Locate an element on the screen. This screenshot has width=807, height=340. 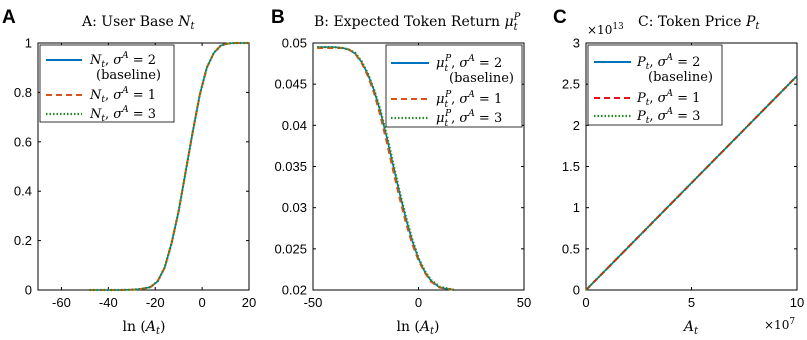
legend-text-a-baseline: Nt, σA = 2 is located at coordinates (122, 60).